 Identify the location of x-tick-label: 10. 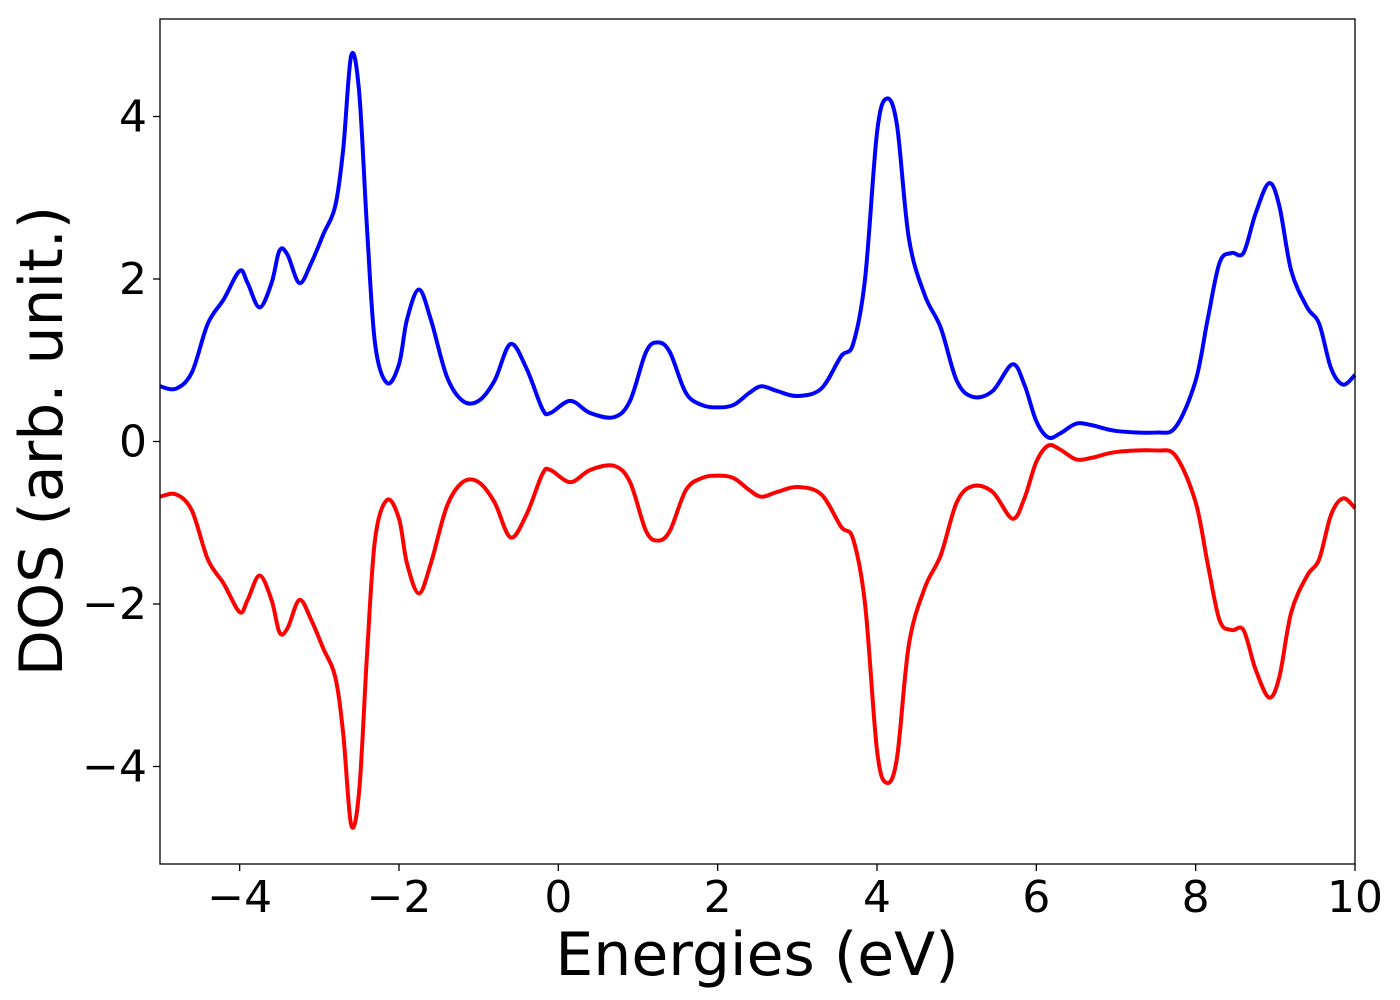
(1355, 897).